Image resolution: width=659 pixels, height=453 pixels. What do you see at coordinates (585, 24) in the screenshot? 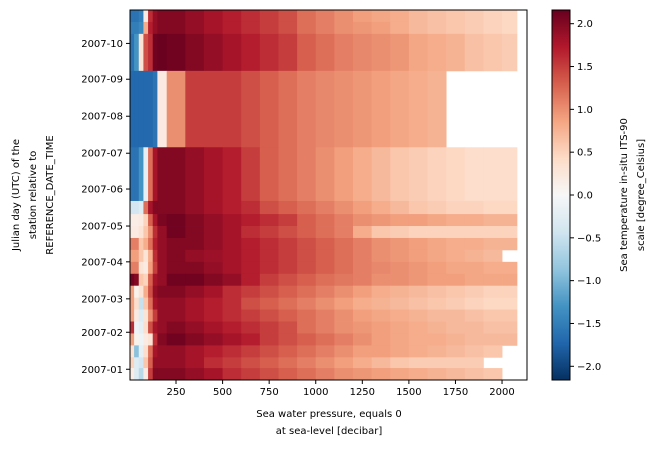
I see `colorbar-tick-label: 2.0` at bounding box center [585, 24].